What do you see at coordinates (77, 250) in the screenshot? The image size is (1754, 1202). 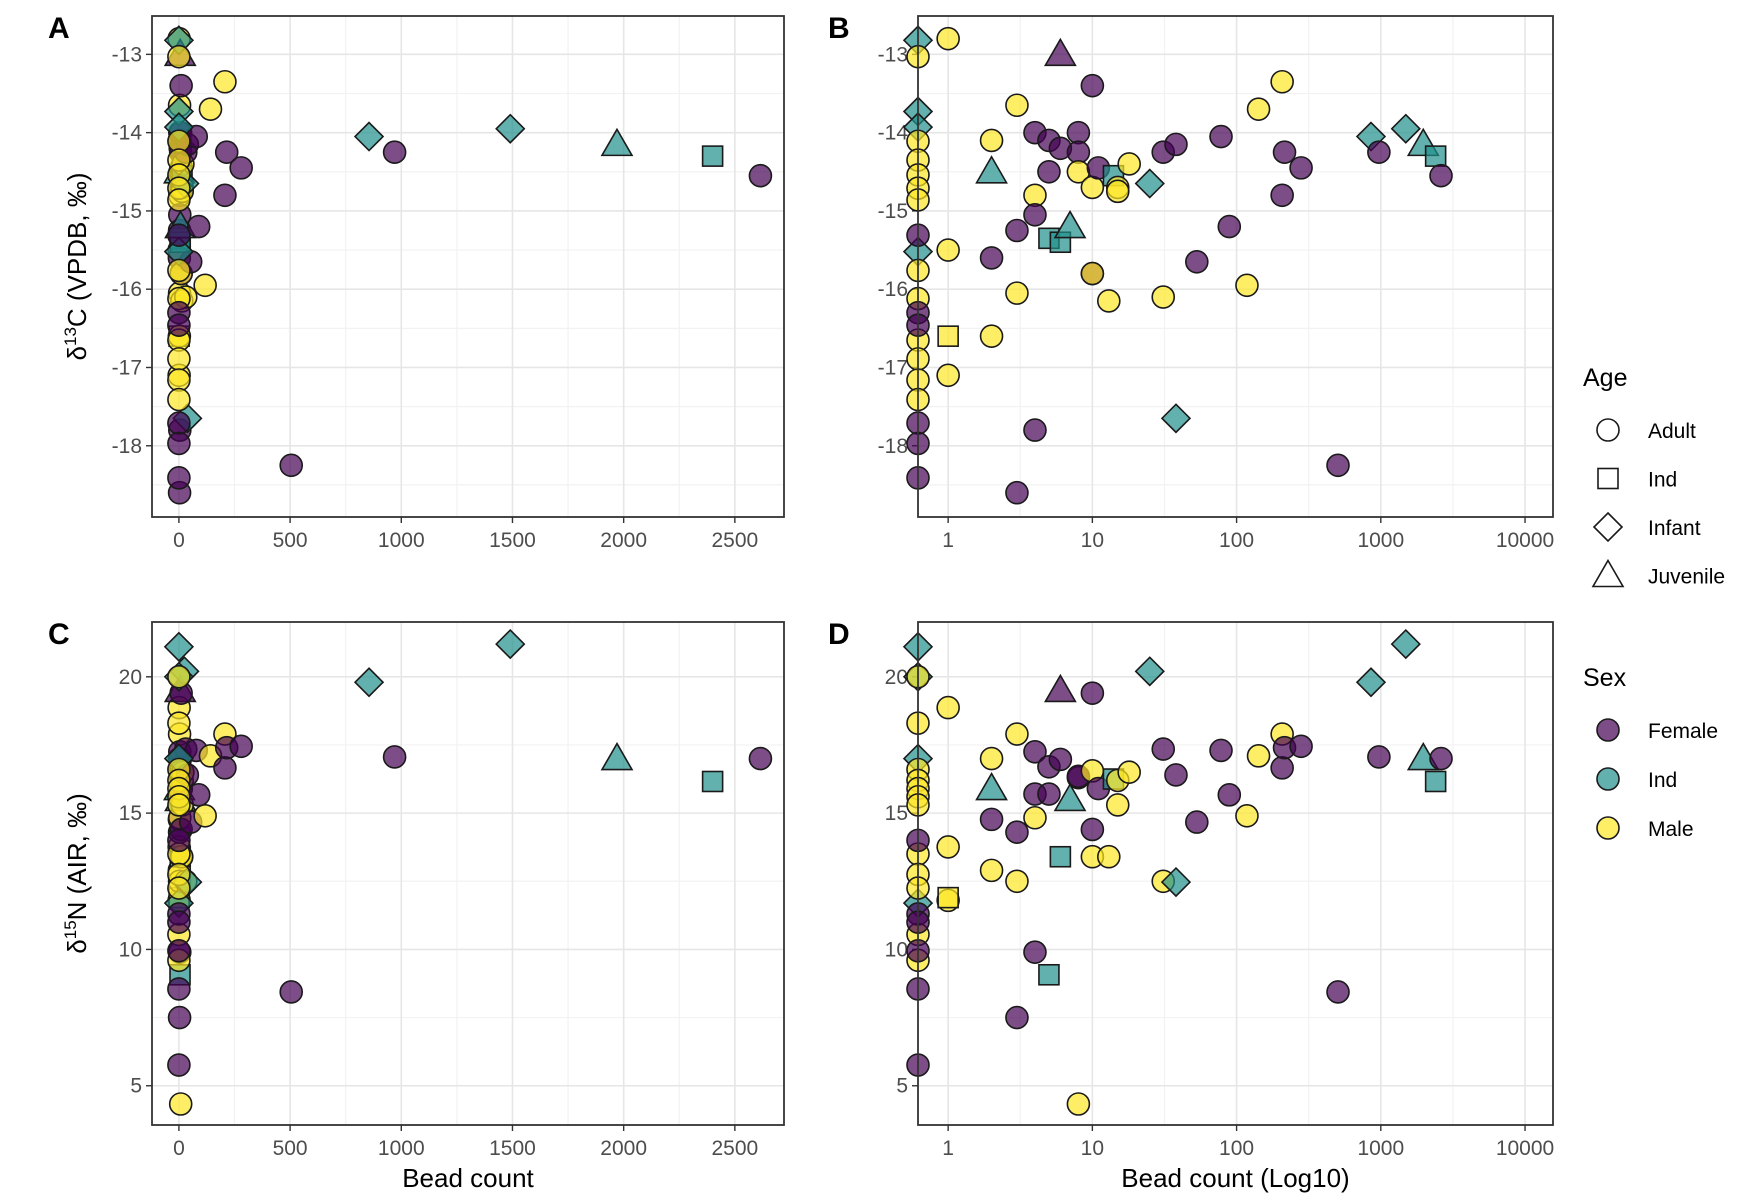 I see `y-axis-title-rest: C (VPDB, ‰)` at bounding box center [77, 250].